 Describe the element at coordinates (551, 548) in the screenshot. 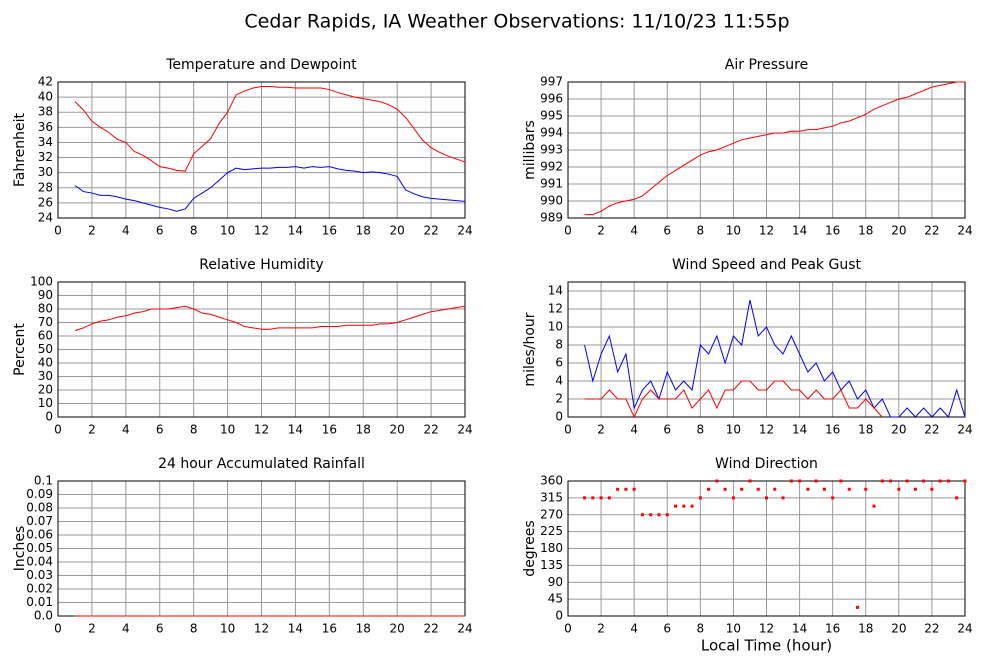

I see `y-tick-label: 180` at that location.